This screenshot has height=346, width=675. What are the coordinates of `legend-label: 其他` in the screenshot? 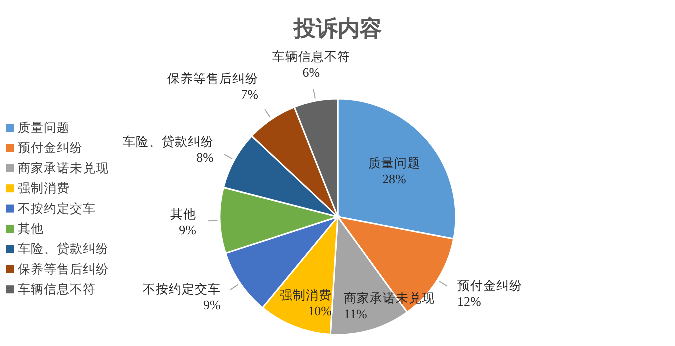 It's located at (31, 228).